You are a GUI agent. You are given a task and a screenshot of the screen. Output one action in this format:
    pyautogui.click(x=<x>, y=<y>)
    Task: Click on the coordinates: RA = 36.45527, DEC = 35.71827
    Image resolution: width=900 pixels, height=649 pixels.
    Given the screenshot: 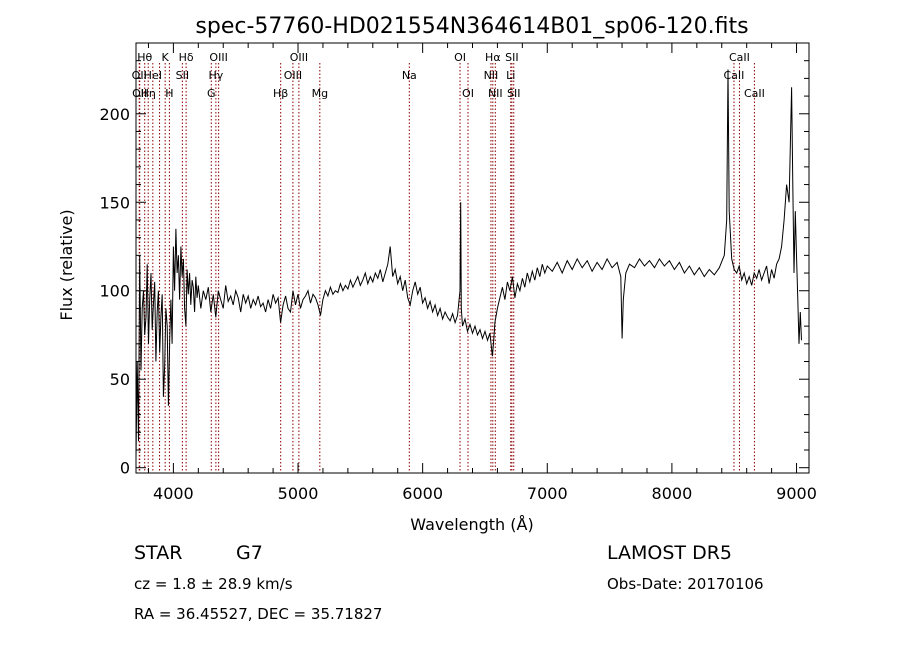 What is the action you would take?
    pyautogui.click(x=258, y=614)
    